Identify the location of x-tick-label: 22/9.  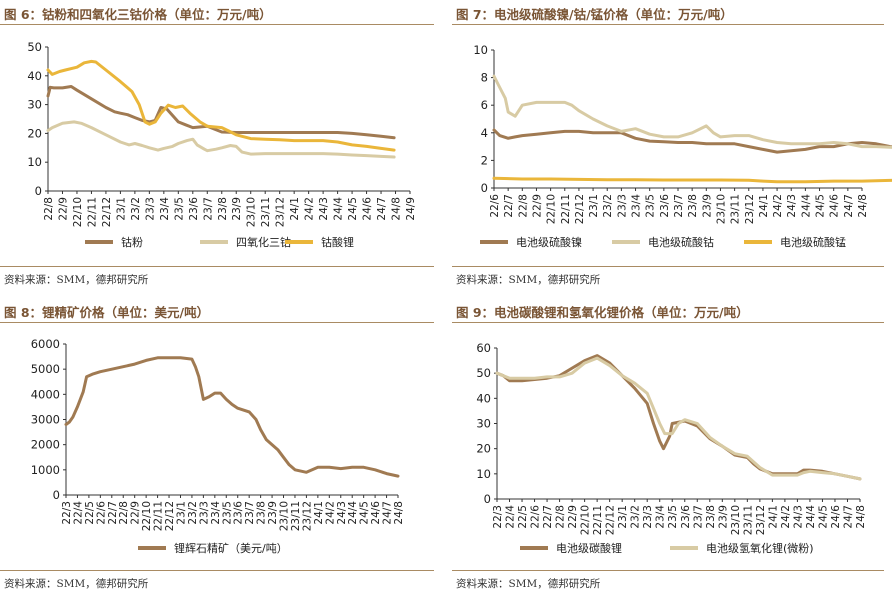
(573, 517).